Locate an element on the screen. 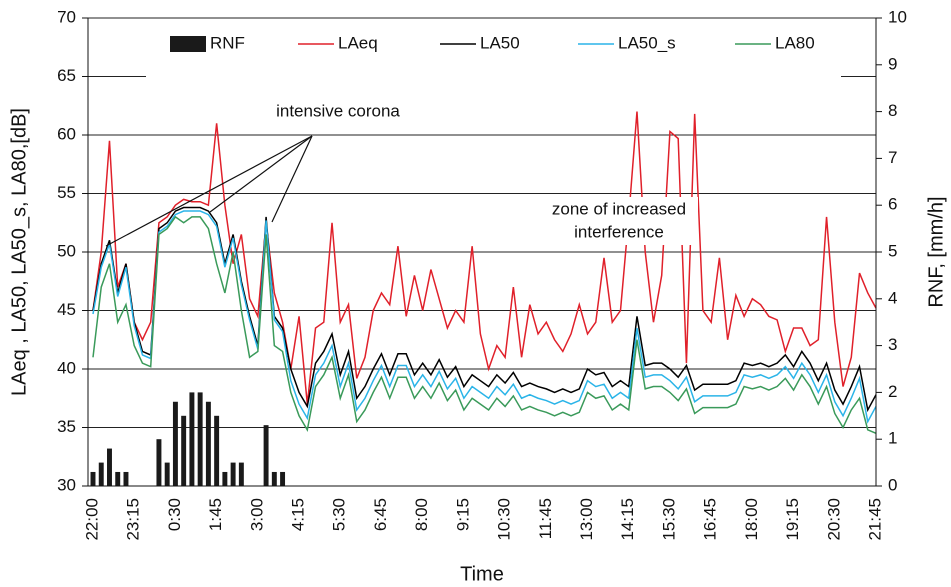  y2-tick-label: 5 is located at coordinates (892, 250).